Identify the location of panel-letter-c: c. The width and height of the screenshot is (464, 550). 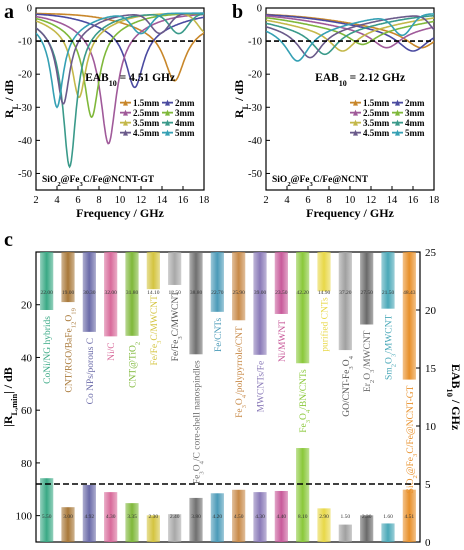
(8, 240).